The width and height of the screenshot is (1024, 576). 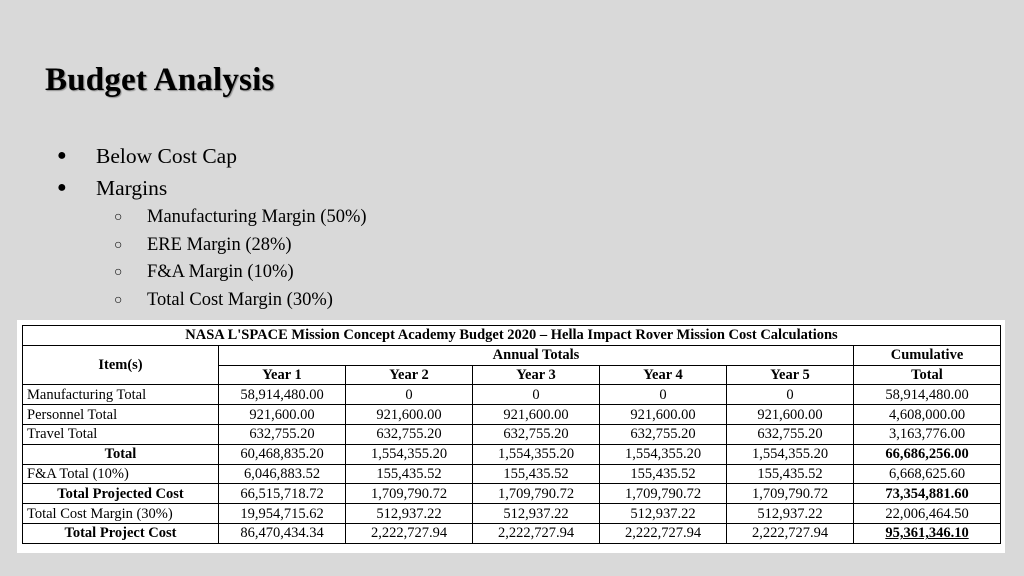 I want to click on cumulative-header: Cumulative, so click(x=927, y=355).